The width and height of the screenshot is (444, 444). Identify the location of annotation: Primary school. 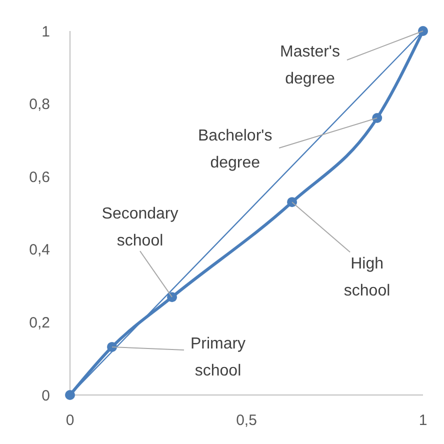
(218, 357).